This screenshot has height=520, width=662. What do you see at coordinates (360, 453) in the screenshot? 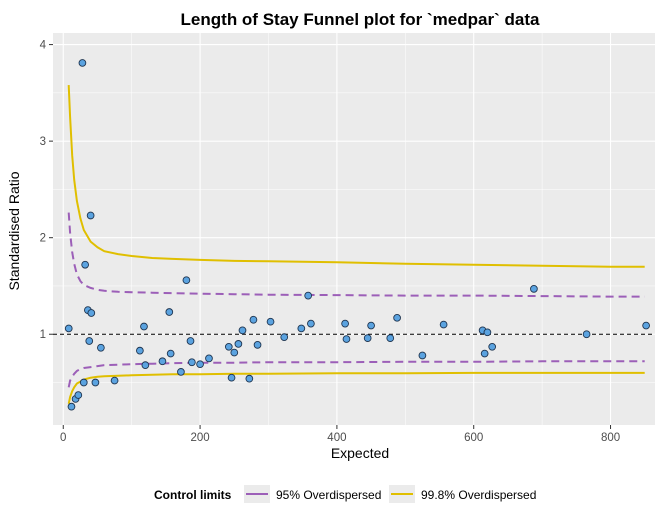
I see `x-axis-title: Expected` at bounding box center [360, 453].